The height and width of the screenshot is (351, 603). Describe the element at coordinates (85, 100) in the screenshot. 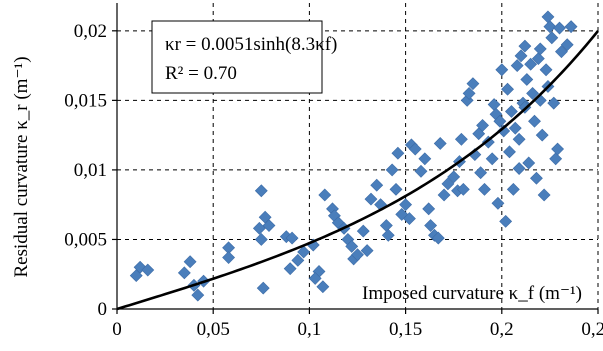

I see `y-tick-label: 0,015` at that location.